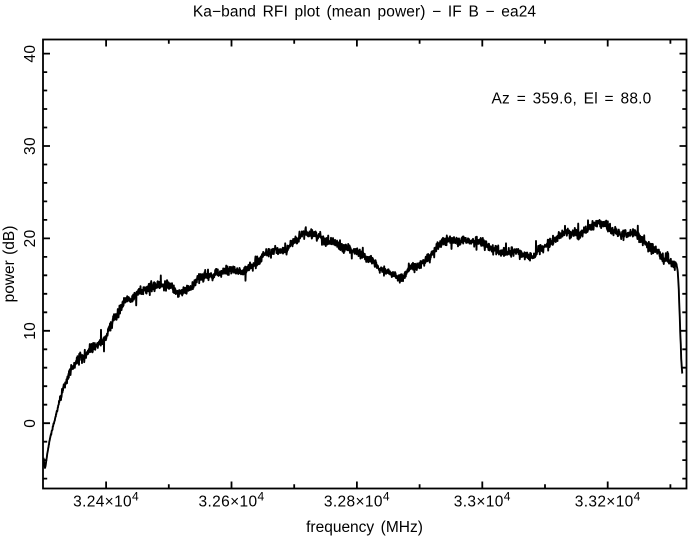 Image resolution: width=688 pixels, height=539 pixels. I want to click on svg-text: 30, so click(30, 146).